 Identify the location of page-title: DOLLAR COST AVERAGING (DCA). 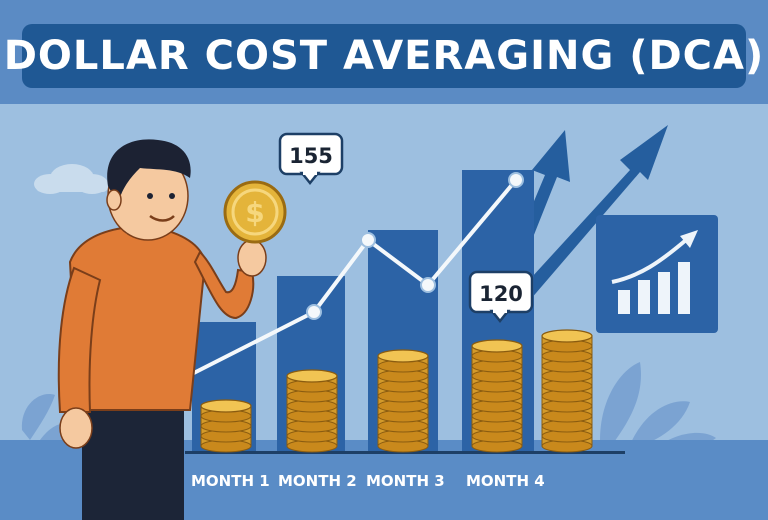
(384, 56).